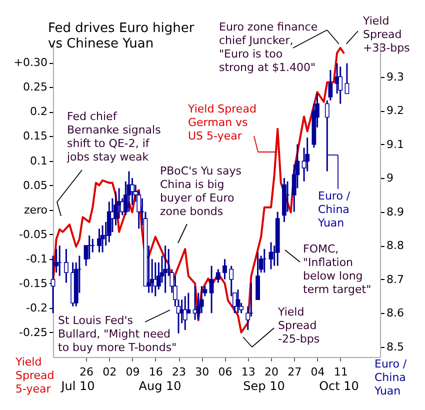 The width and height of the screenshot is (425, 410). Describe the element at coordinates (225, 372) in the screenshot. I see `x-tick-label: 06` at that location.